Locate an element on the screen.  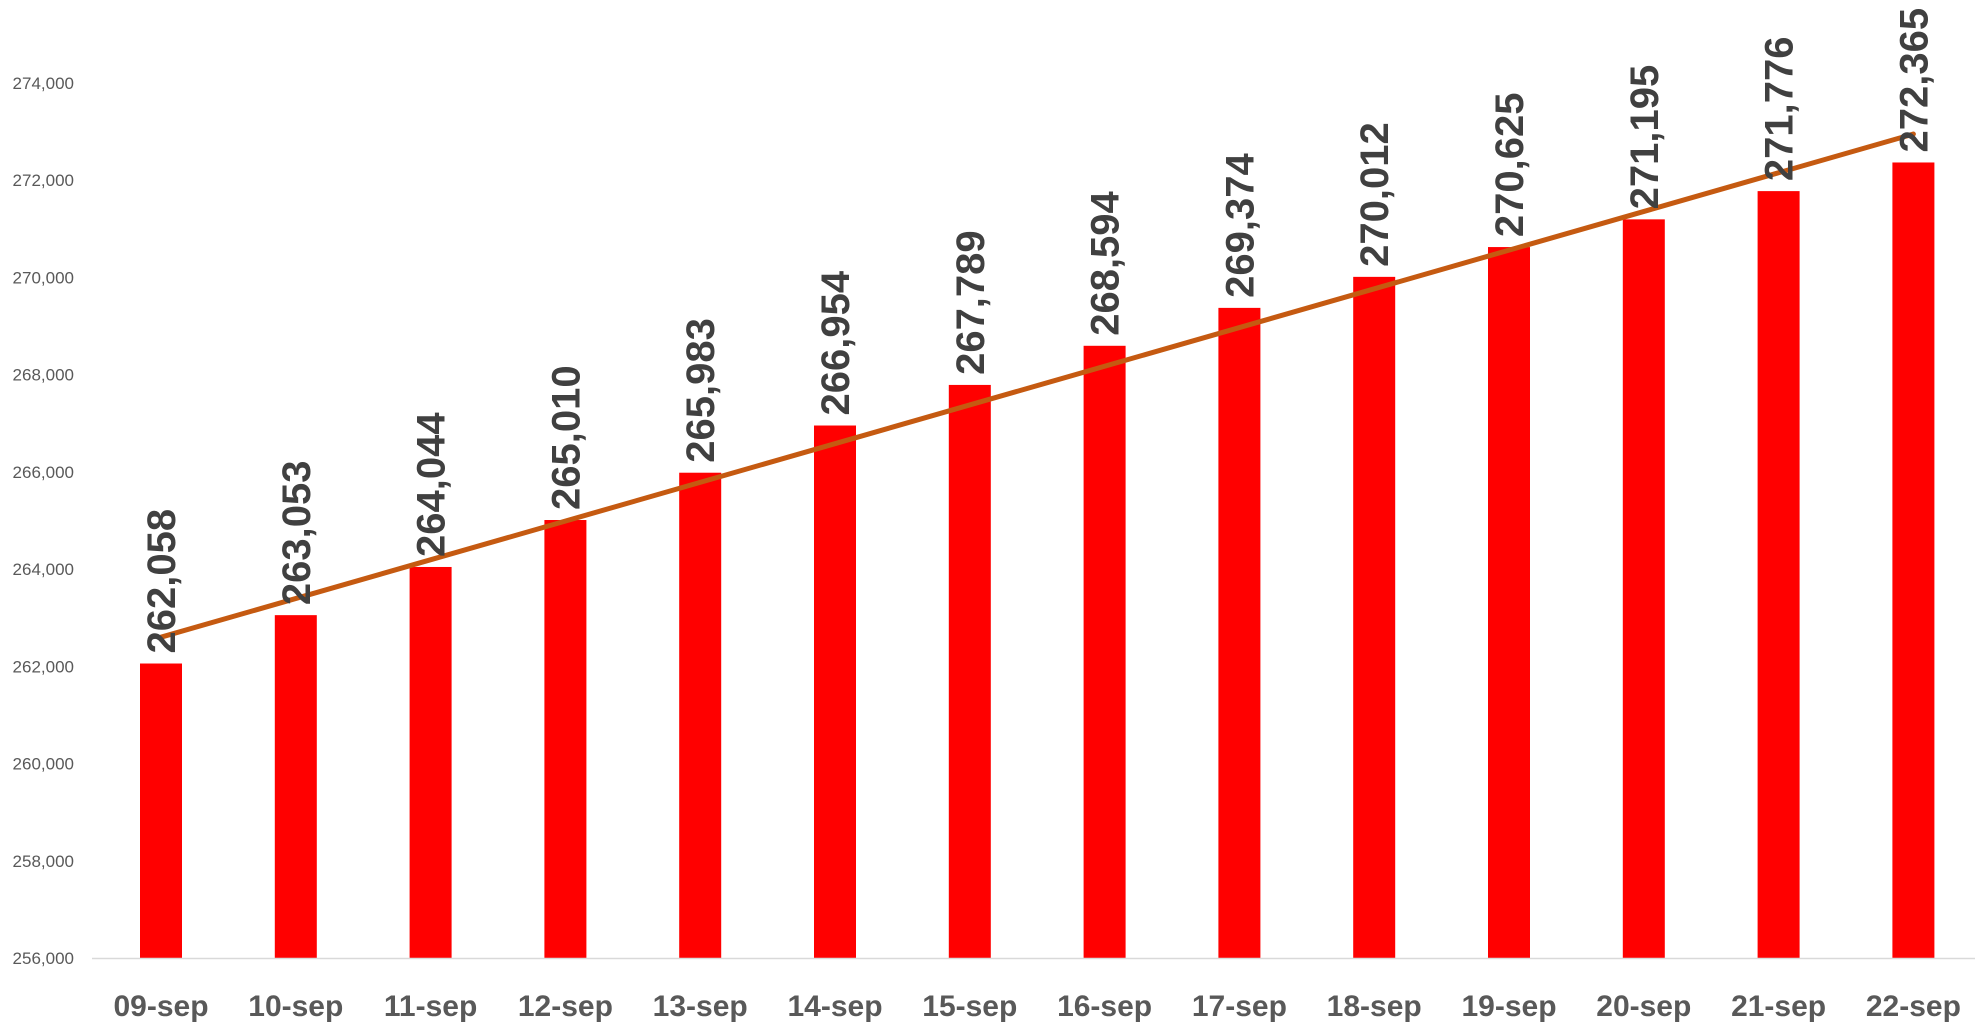
data-label: 271,776 is located at coordinates (1780, 109).